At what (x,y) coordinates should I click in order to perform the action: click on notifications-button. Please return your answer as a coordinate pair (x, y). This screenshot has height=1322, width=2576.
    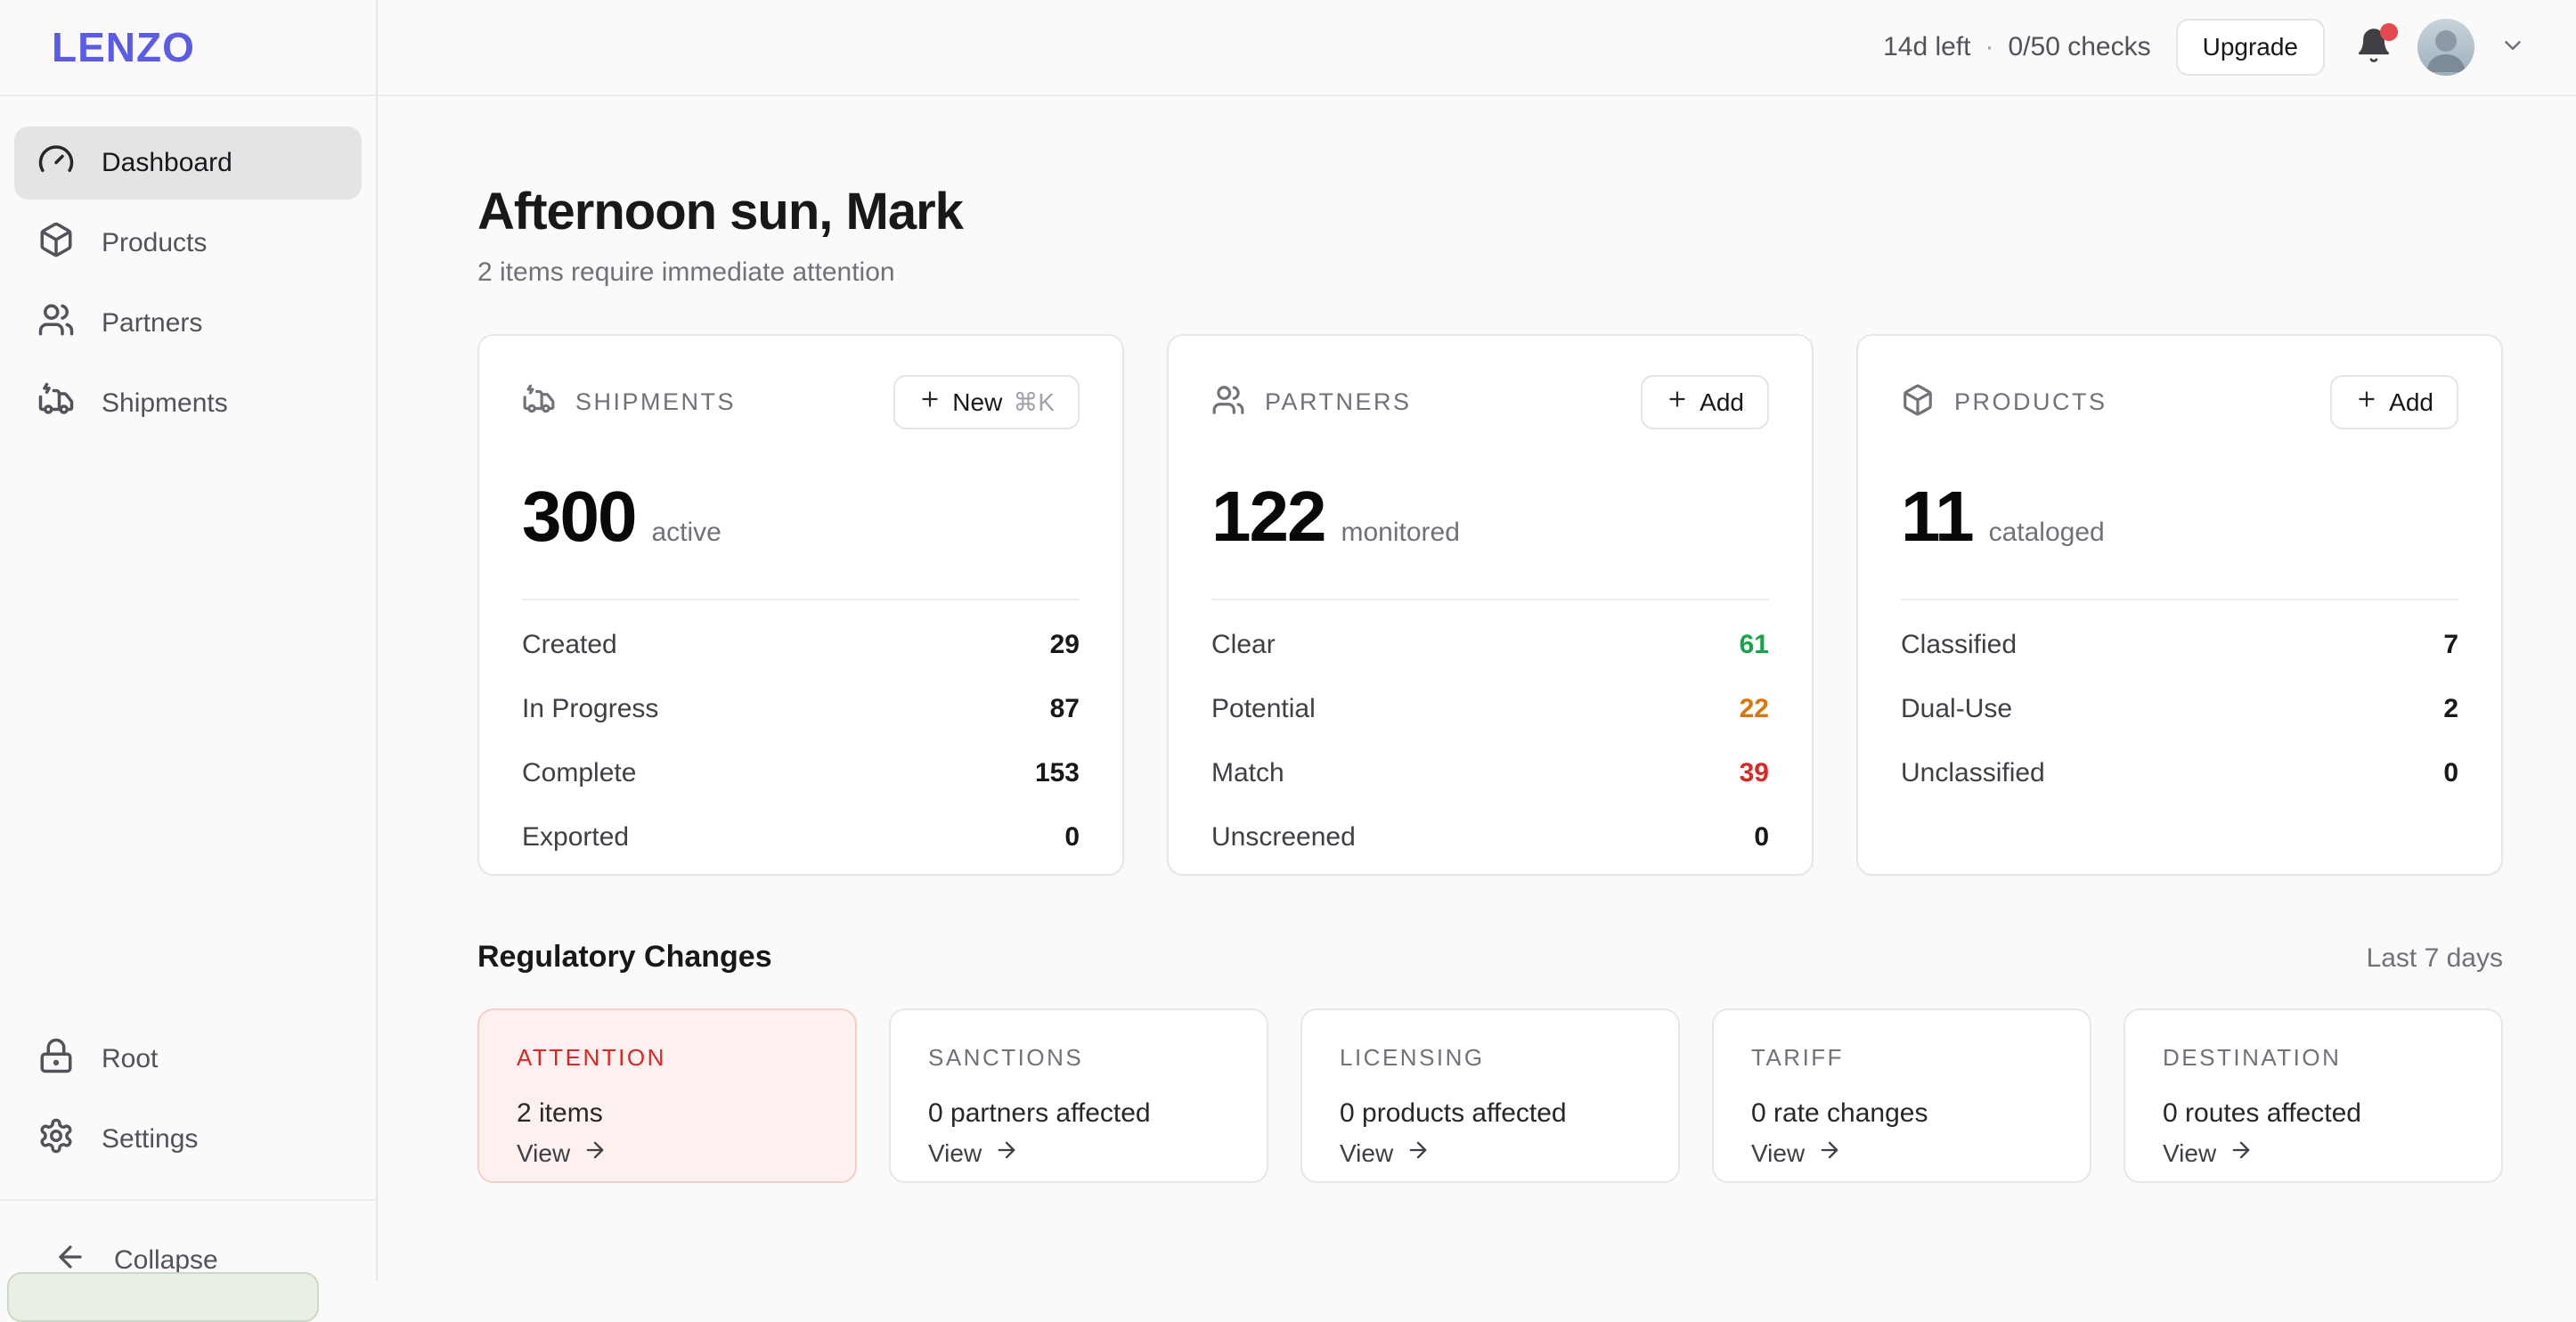
    Looking at the image, I should click on (2376, 46).